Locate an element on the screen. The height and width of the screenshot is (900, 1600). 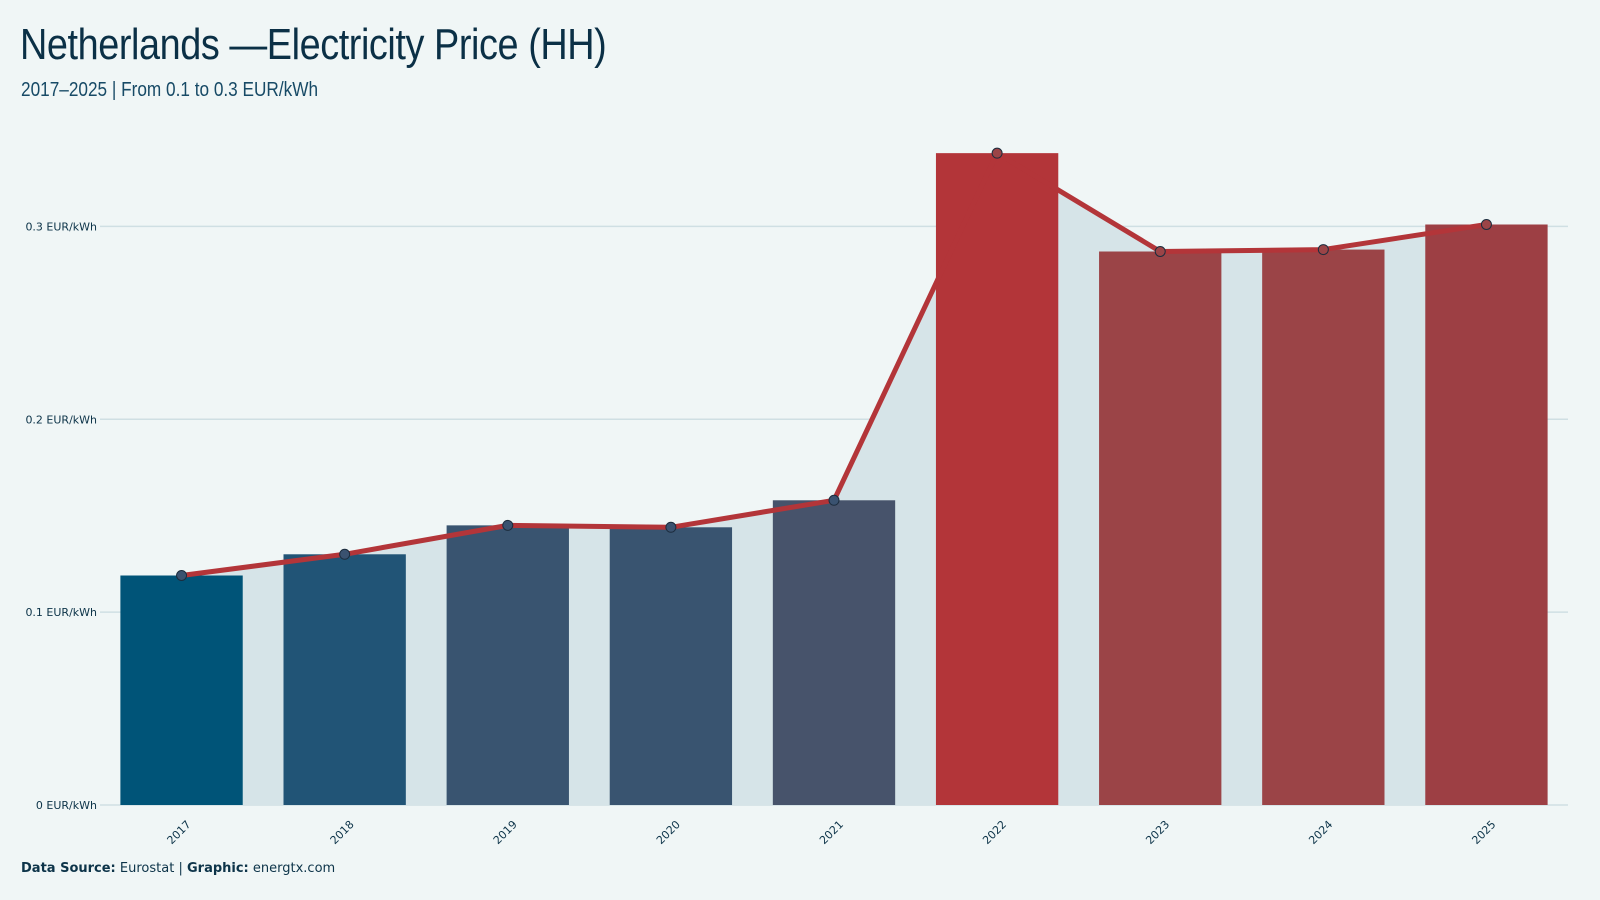
marker-2019 is located at coordinates (508, 525).